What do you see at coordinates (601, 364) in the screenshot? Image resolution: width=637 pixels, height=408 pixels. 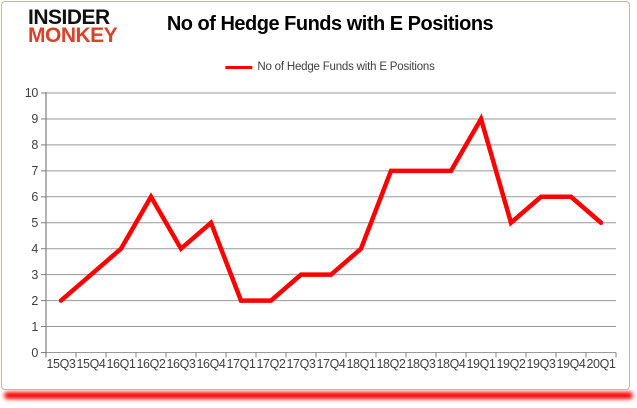 I see `x-tick-label-20Q1: 20Q1` at bounding box center [601, 364].